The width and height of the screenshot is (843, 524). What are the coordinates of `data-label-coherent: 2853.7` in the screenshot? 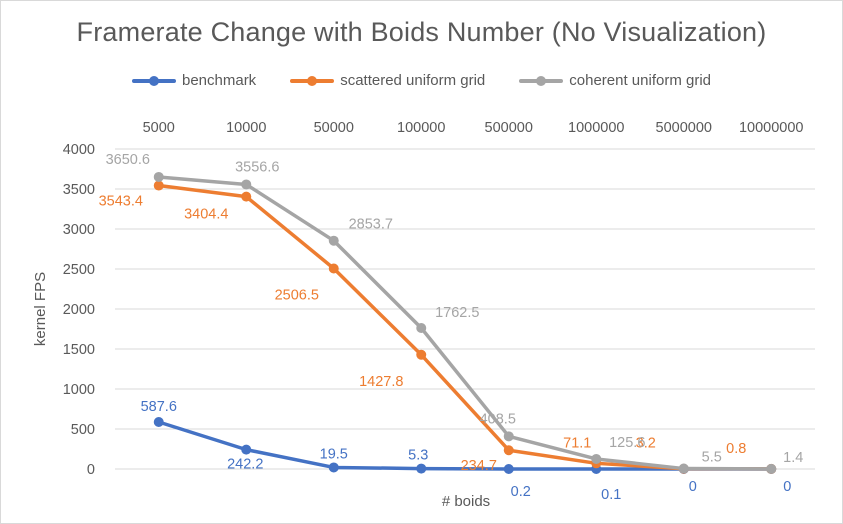 It's located at (371, 225).